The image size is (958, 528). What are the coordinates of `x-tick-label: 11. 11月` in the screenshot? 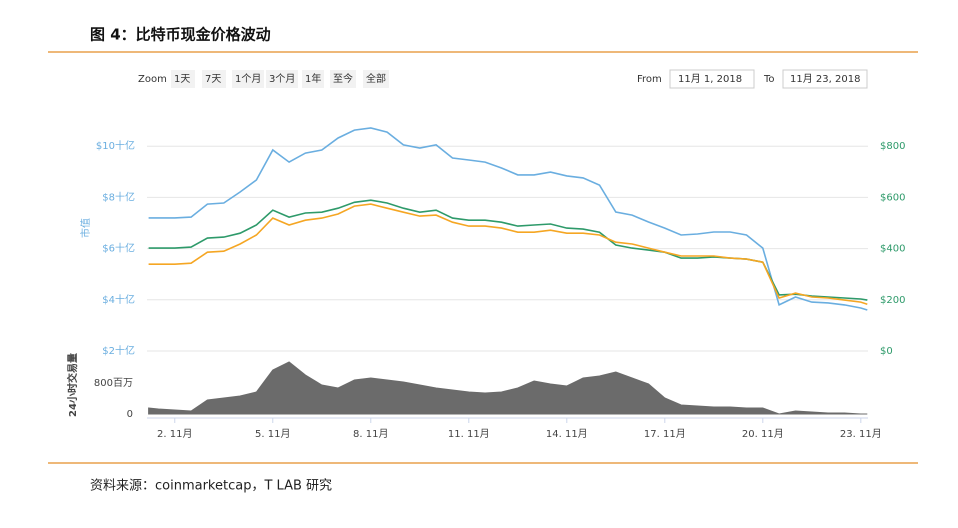 It's located at (469, 434).